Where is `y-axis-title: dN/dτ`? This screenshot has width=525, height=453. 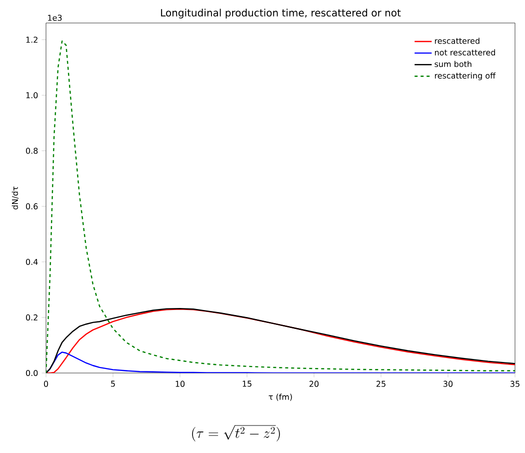
y-axis-title: dN/dτ is located at coordinates (15, 198).